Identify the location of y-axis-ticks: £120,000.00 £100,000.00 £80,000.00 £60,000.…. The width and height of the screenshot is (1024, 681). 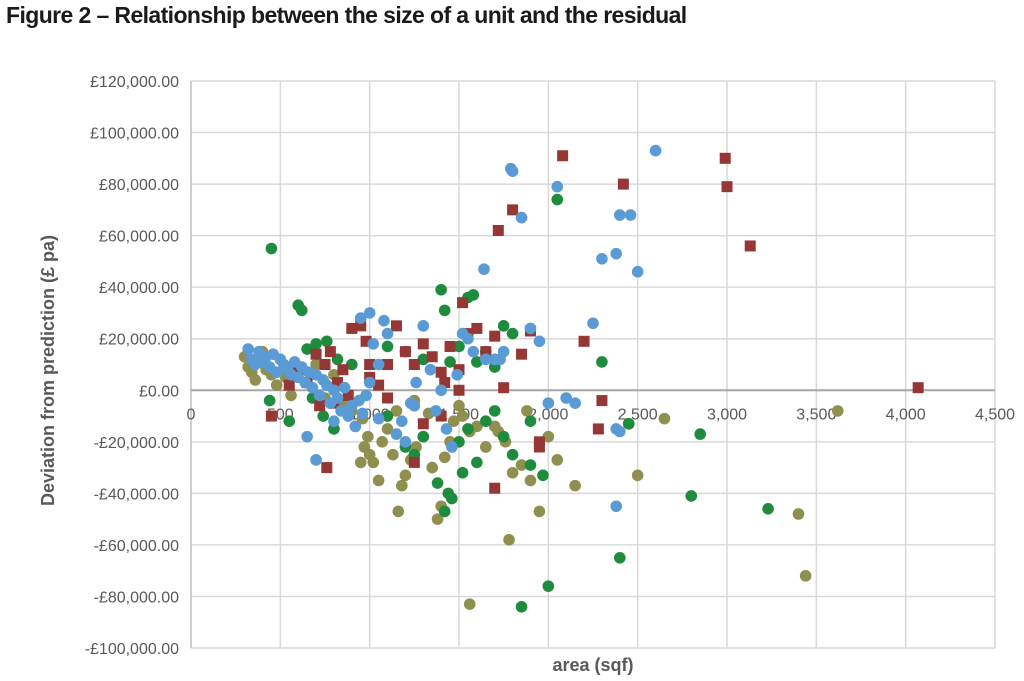
(132, 366).